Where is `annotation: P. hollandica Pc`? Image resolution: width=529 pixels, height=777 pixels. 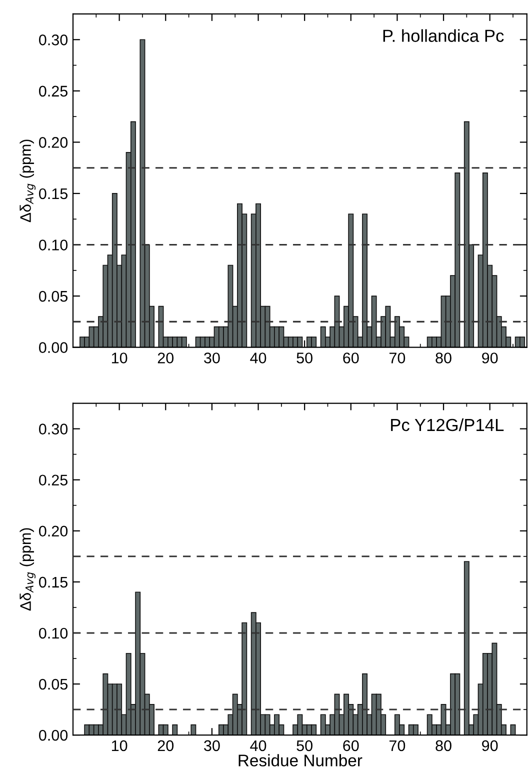 annotation: P. hollandica Pc is located at coordinates (443, 35).